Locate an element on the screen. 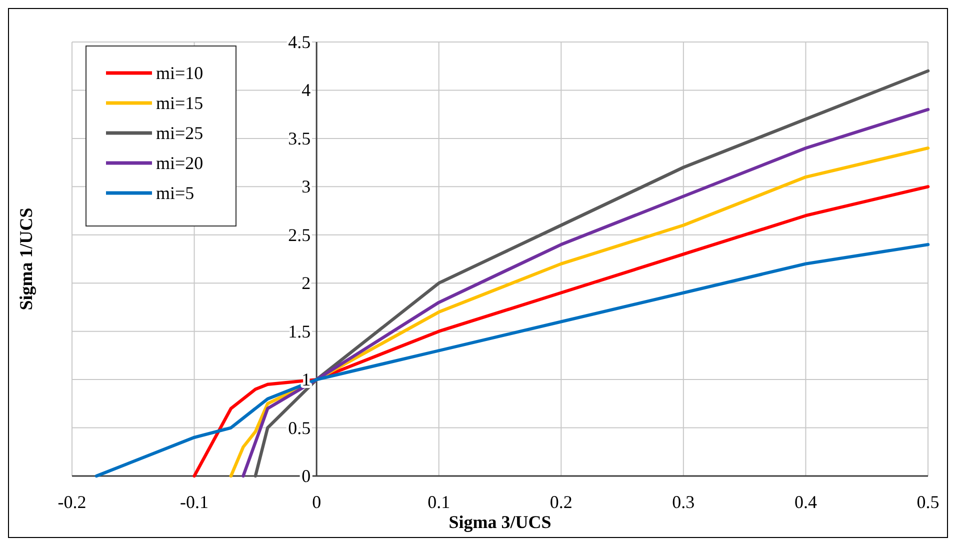 The height and width of the screenshot is (547, 957). y-tick-label: 2 is located at coordinates (306, 283).